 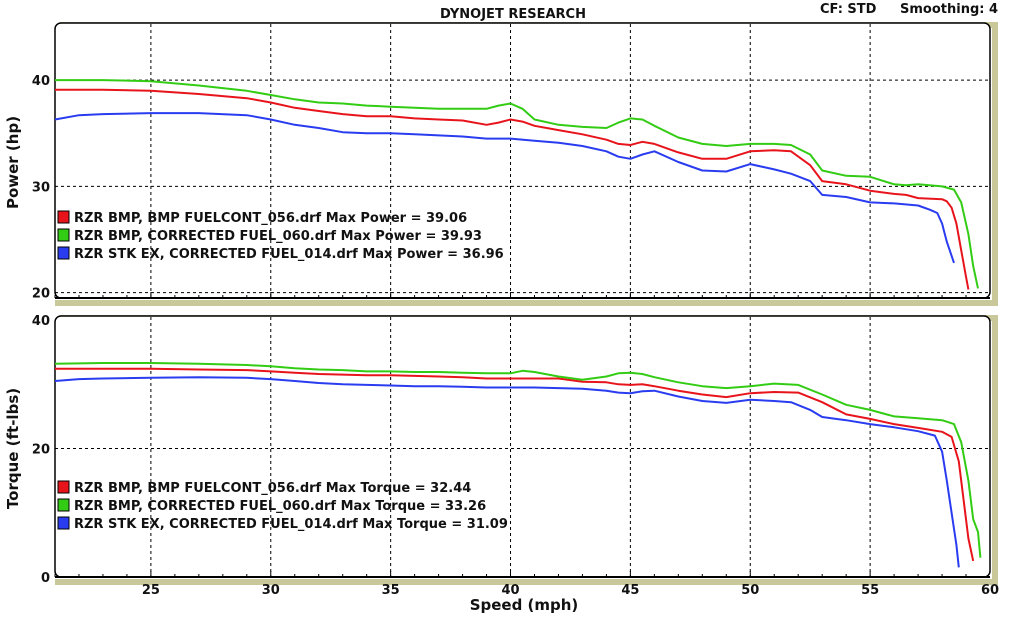 I want to click on torque-y-tick-label: 20, so click(x=41, y=450).